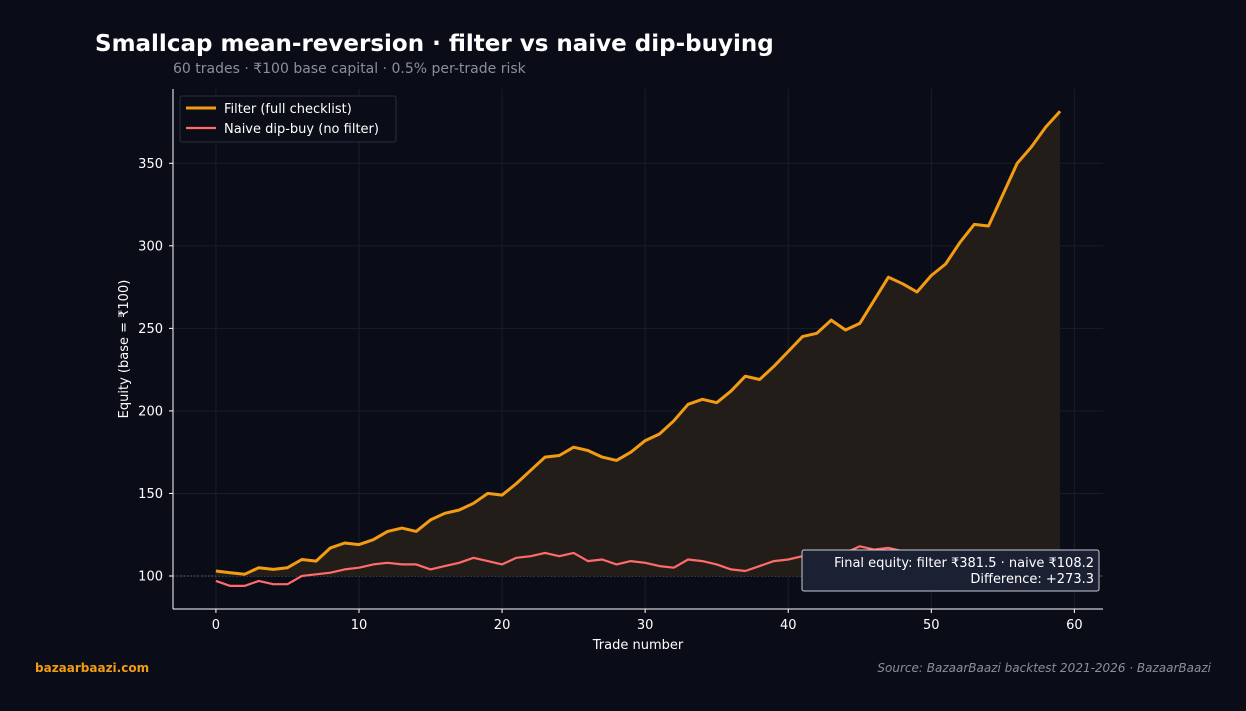 Image resolution: width=1246 pixels, height=711 pixels. I want to click on y-tick-label: 100, so click(150, 576).